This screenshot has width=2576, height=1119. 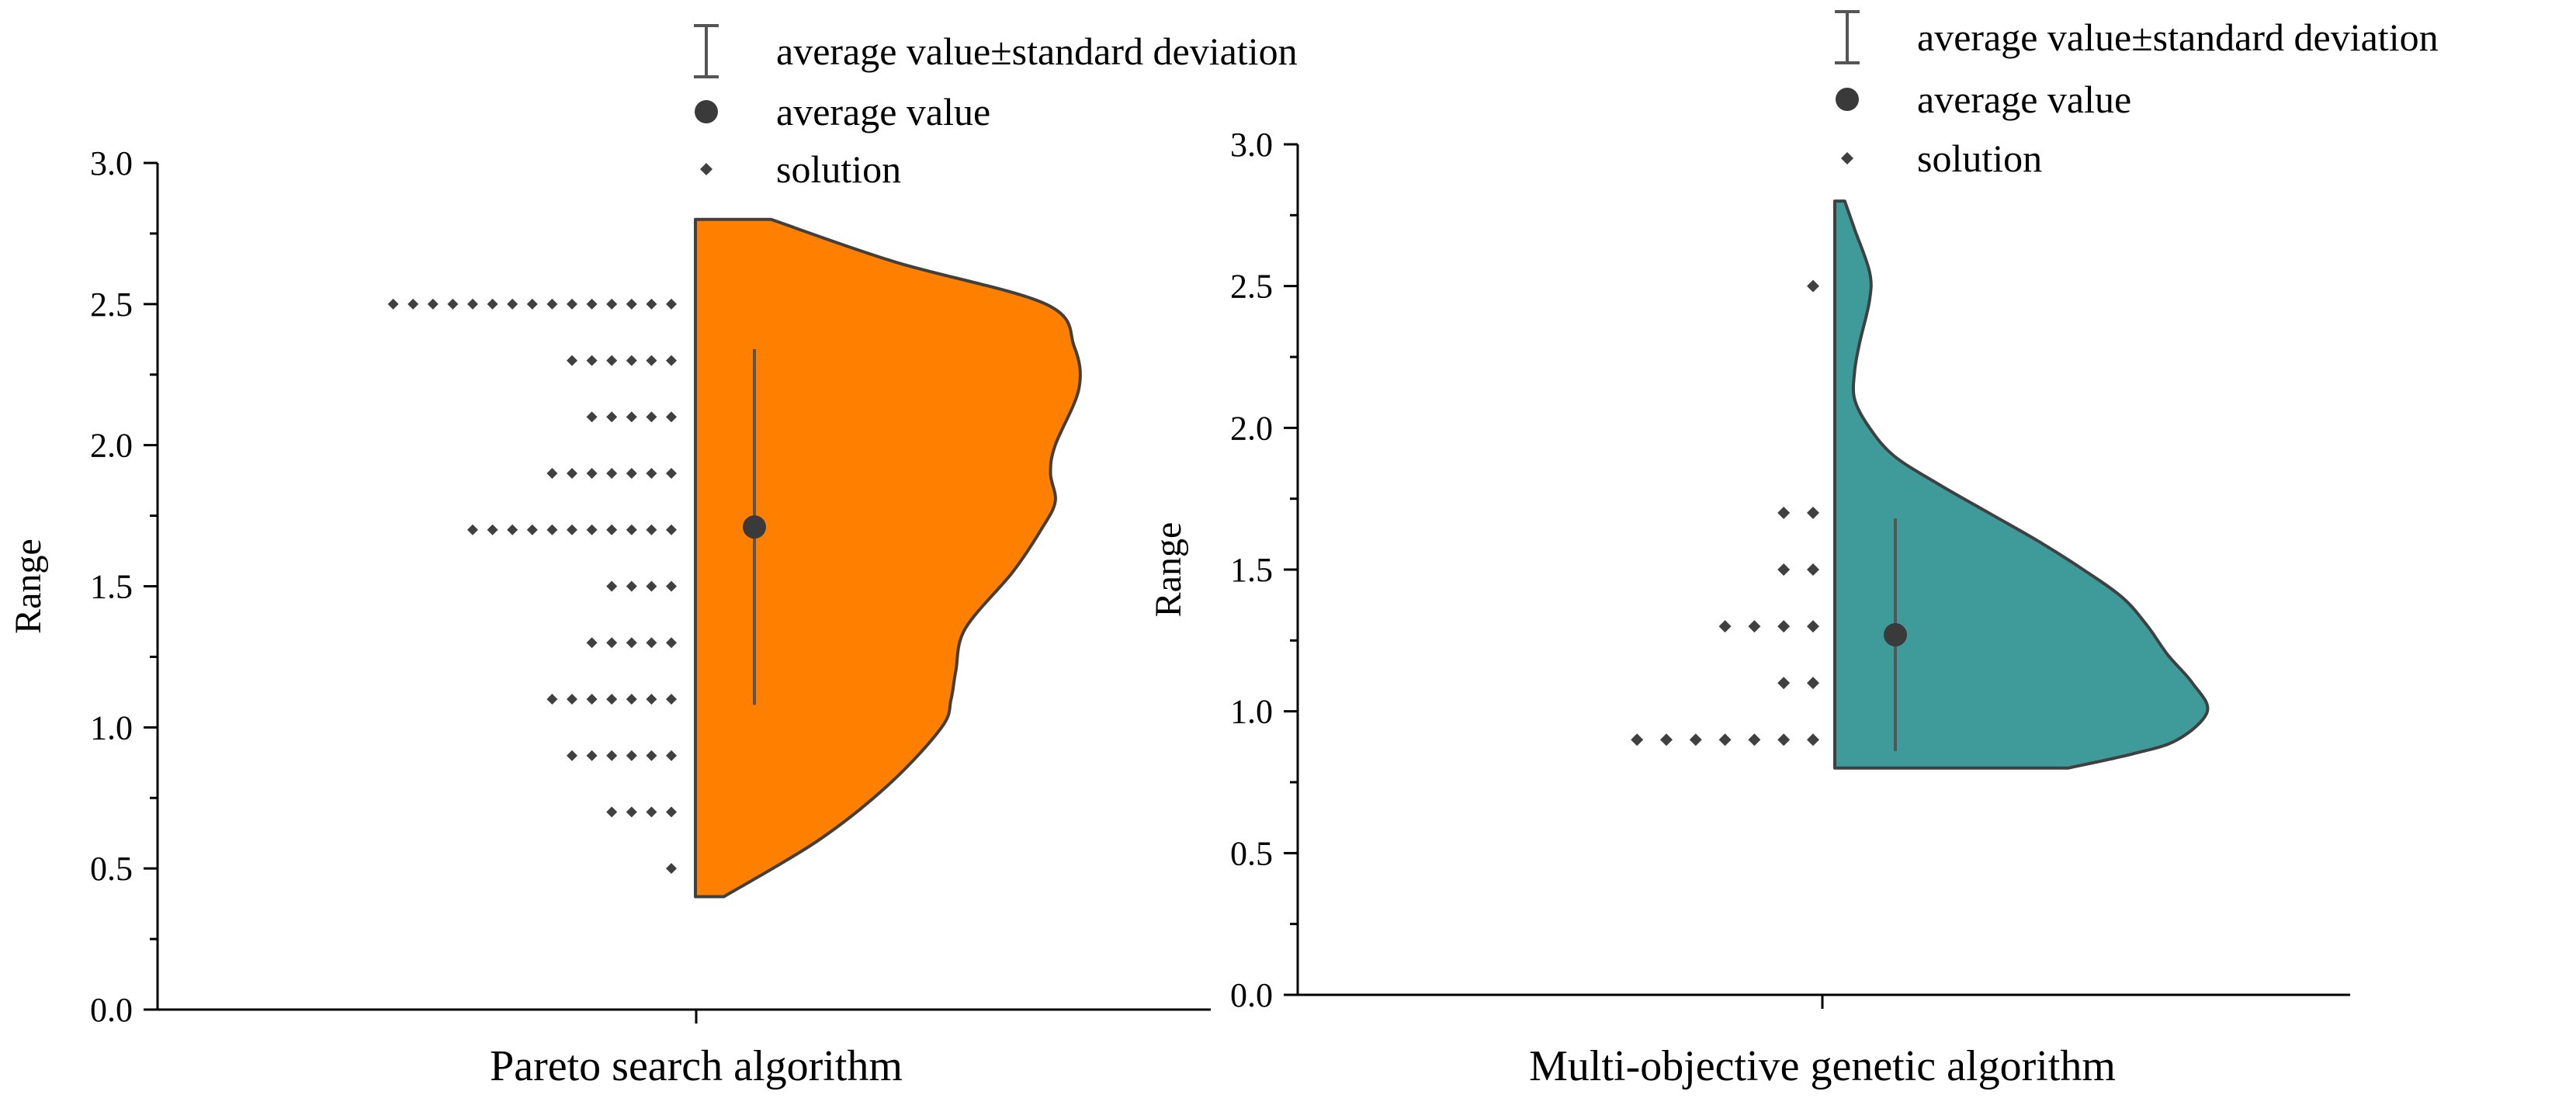 What do you see at coordinates (111, 727) in the screenshot?
I see `y-tick-label: 1.0` at bounding box center [111, 727].